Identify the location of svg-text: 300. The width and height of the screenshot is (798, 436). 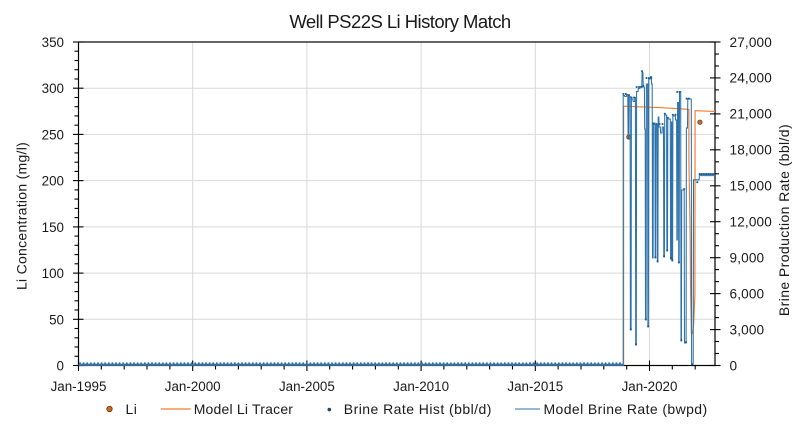
(53, 88).